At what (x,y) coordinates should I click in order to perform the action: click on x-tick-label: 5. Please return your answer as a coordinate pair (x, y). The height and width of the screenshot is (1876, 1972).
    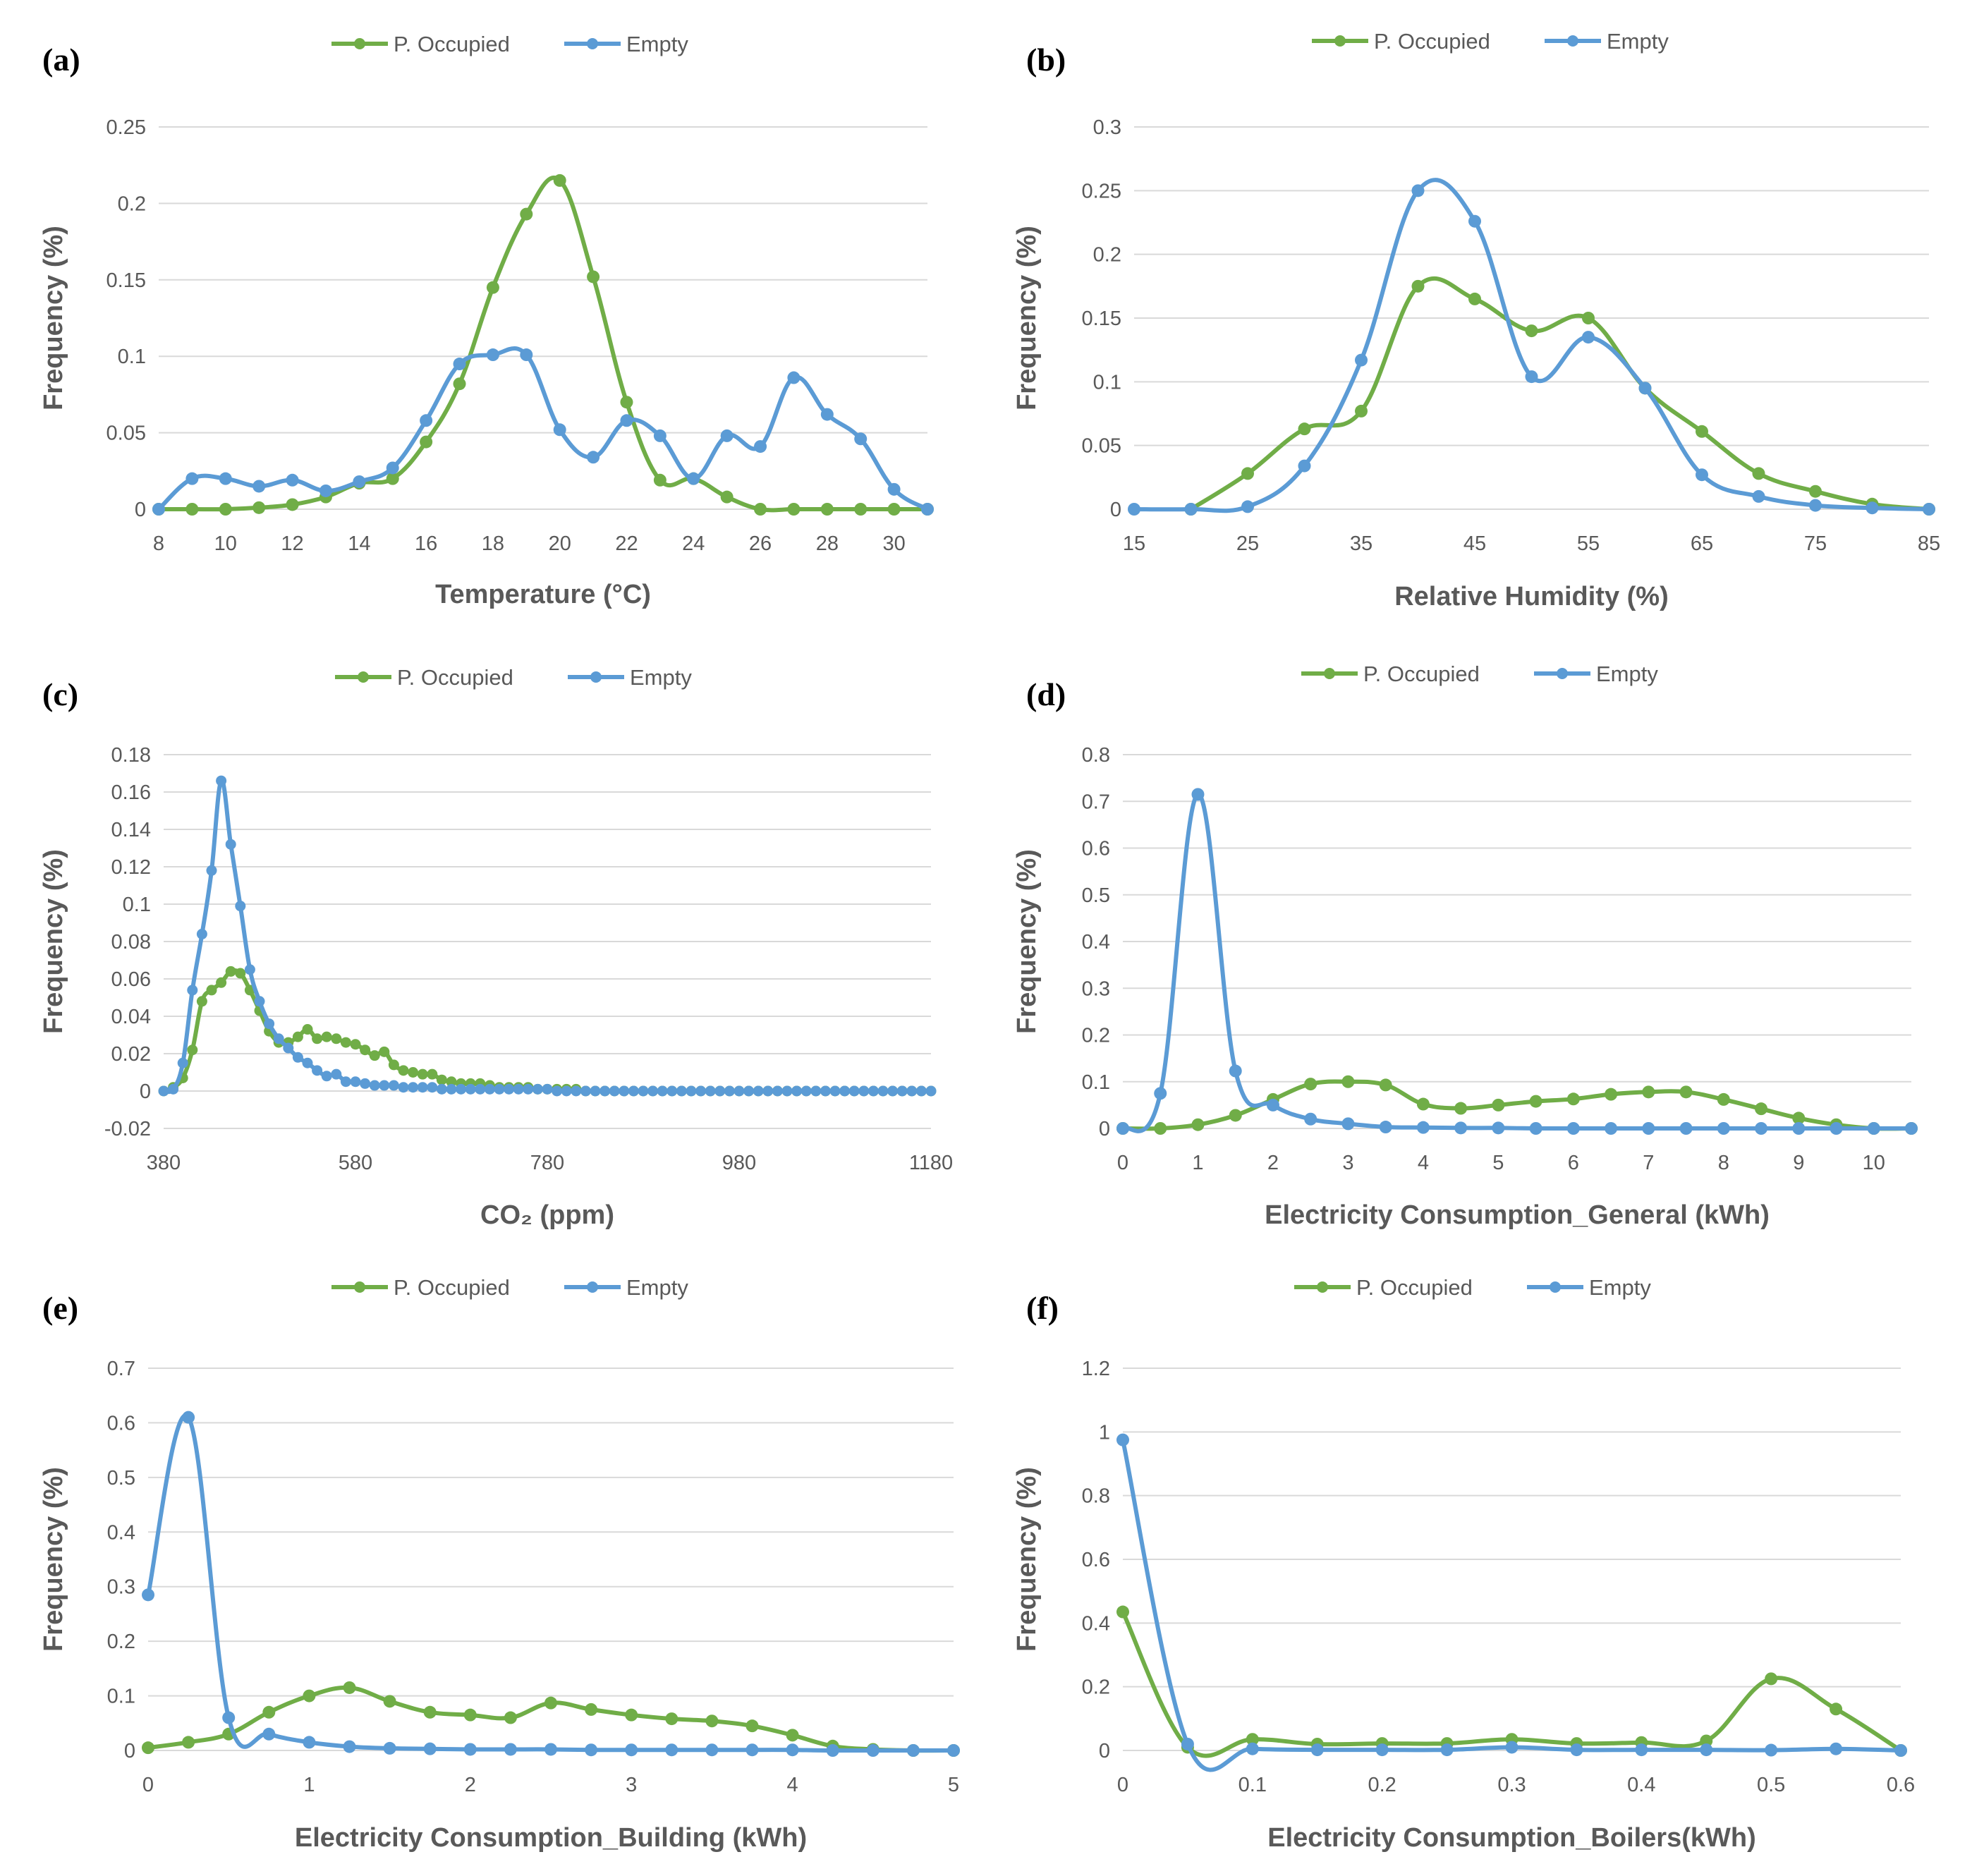
    Looking at the image, I should click on (953, 1785).